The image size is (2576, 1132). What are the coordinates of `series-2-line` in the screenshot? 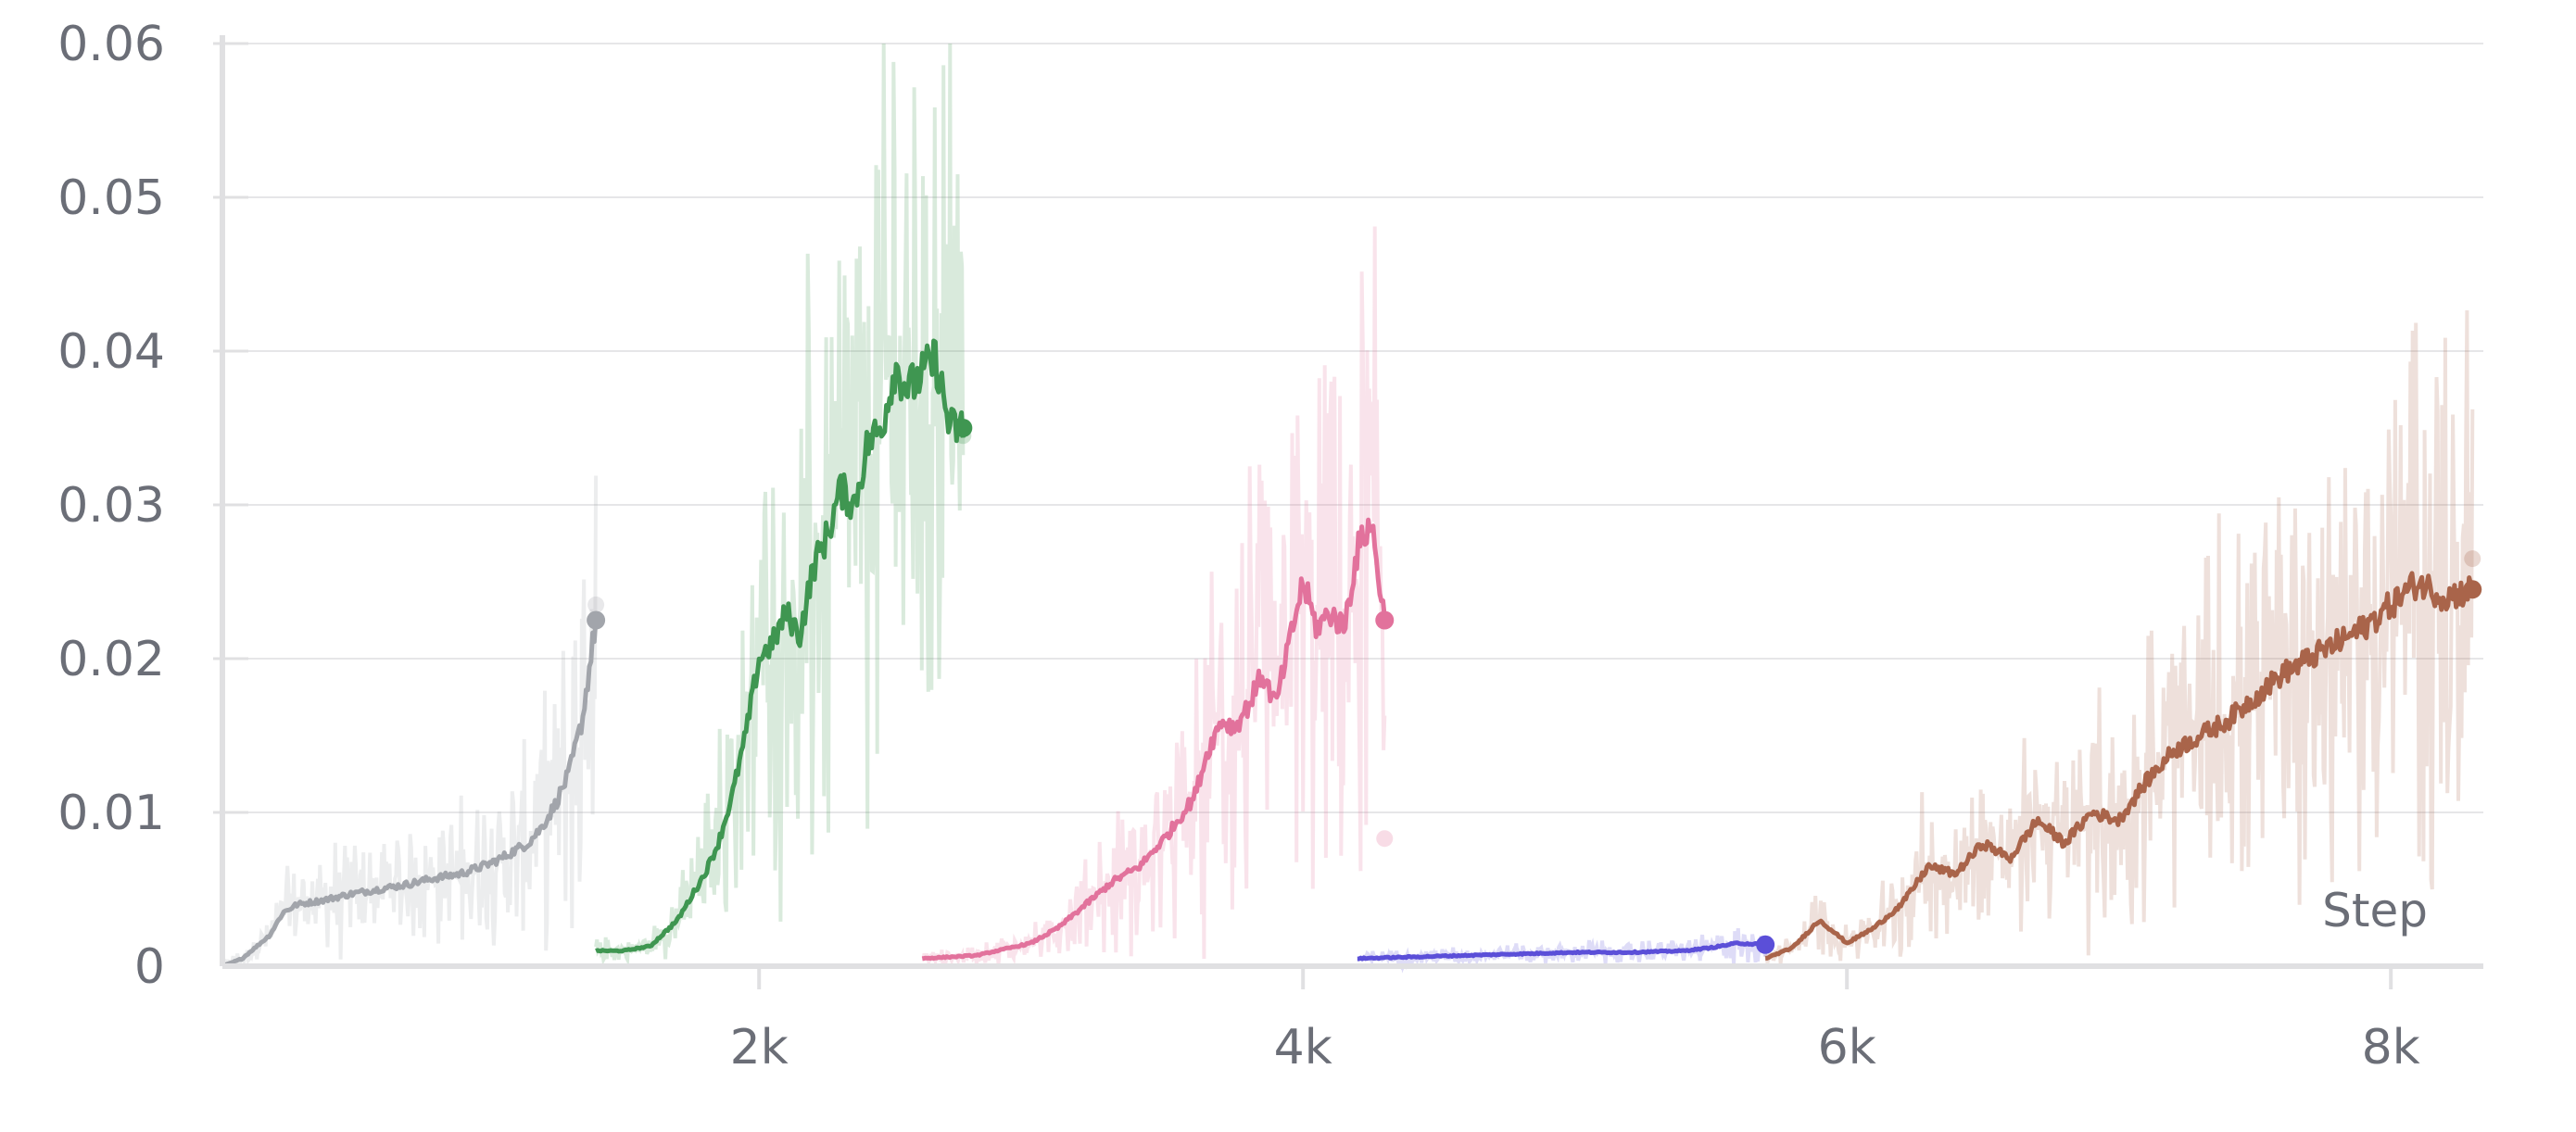 It's located at (1154, 739).